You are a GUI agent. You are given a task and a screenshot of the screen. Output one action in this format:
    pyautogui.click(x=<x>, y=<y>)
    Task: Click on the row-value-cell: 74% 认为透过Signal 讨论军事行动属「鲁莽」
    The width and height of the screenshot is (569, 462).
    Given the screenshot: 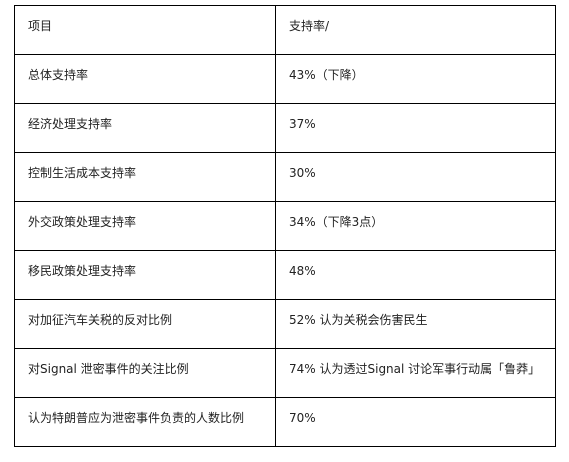 What is the action you would take?
    pyautogui.click(x=415, y=373)
    